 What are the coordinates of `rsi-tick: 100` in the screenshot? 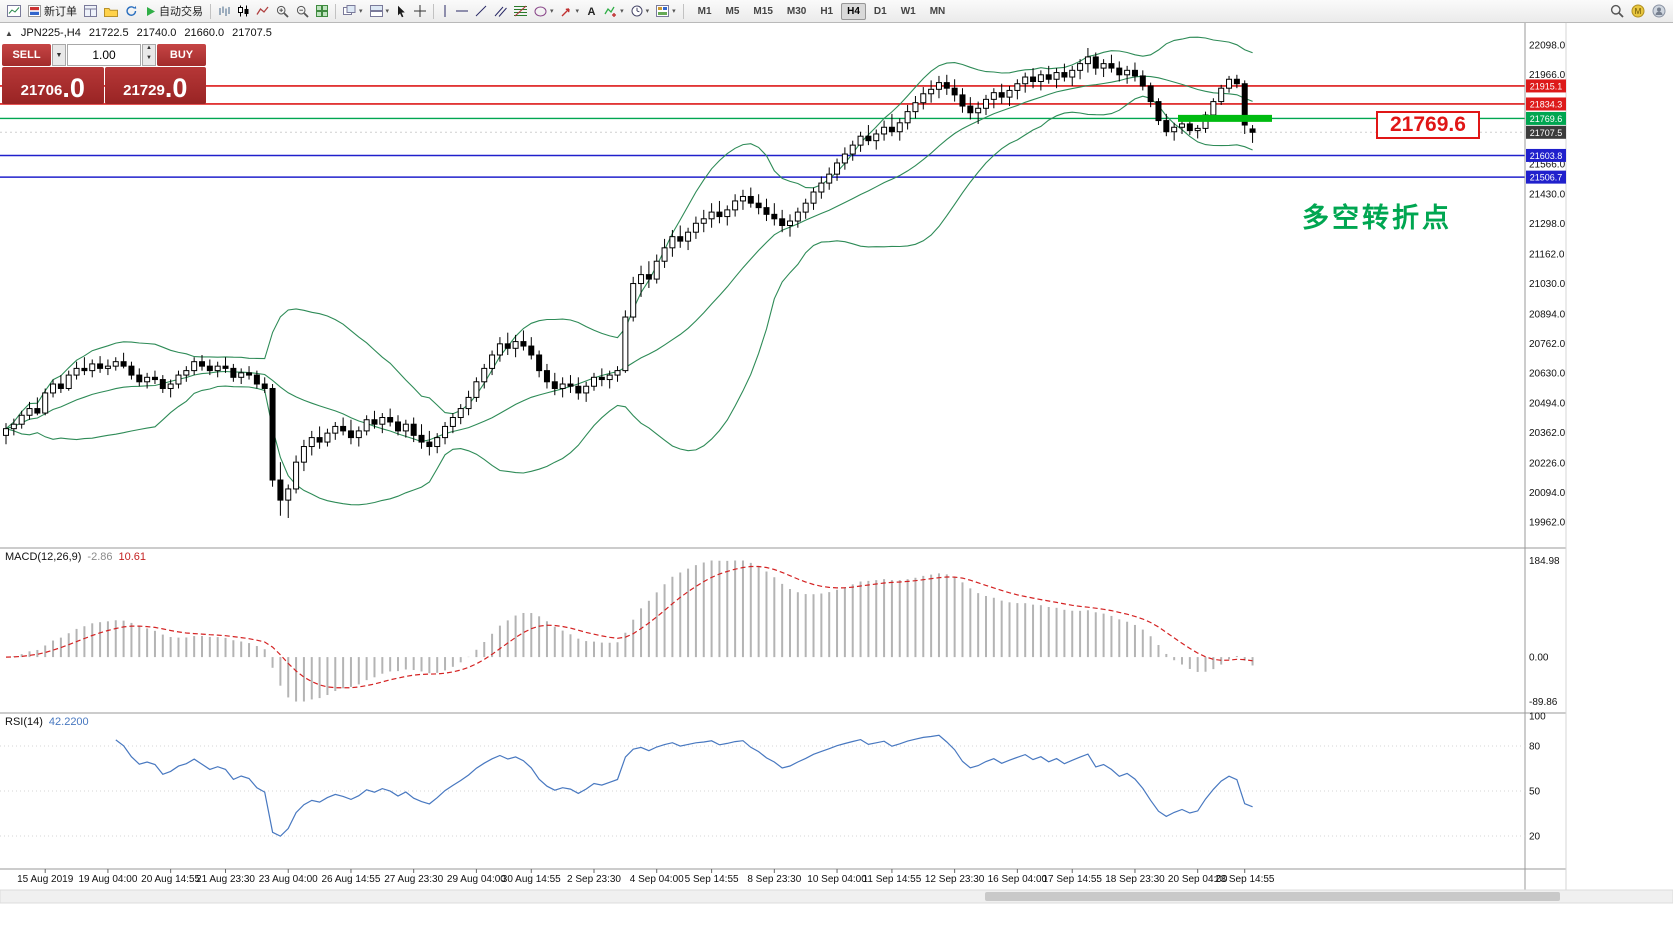 It's located at (1537, 717).